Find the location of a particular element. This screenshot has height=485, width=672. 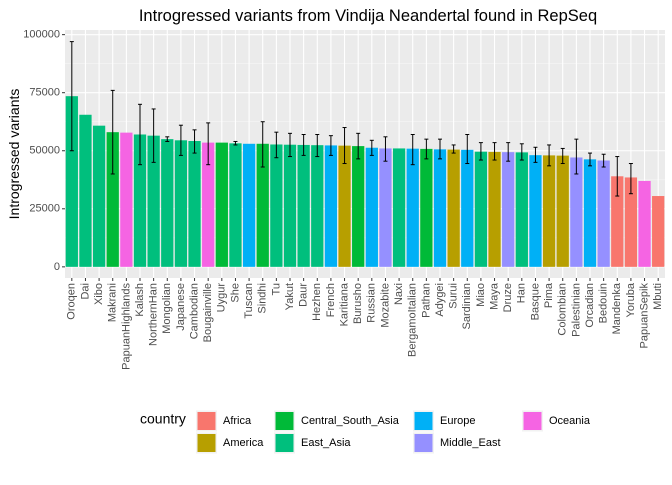

legend-item-Oceania: Oceania is located at coordinates (556, 421).